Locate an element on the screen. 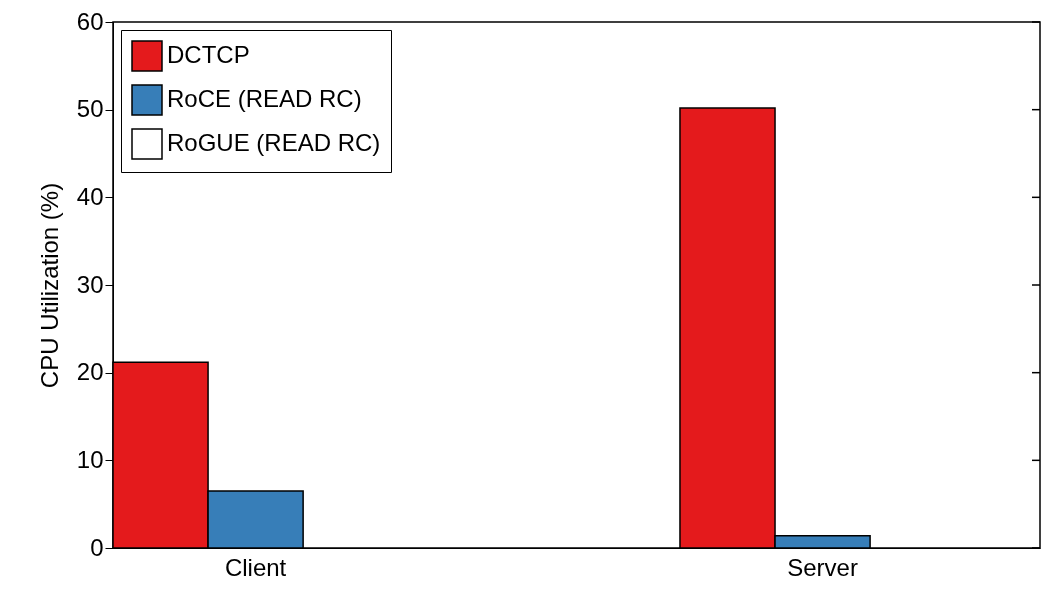  y-tick-label: 30 is located at coordinates (90, 284).